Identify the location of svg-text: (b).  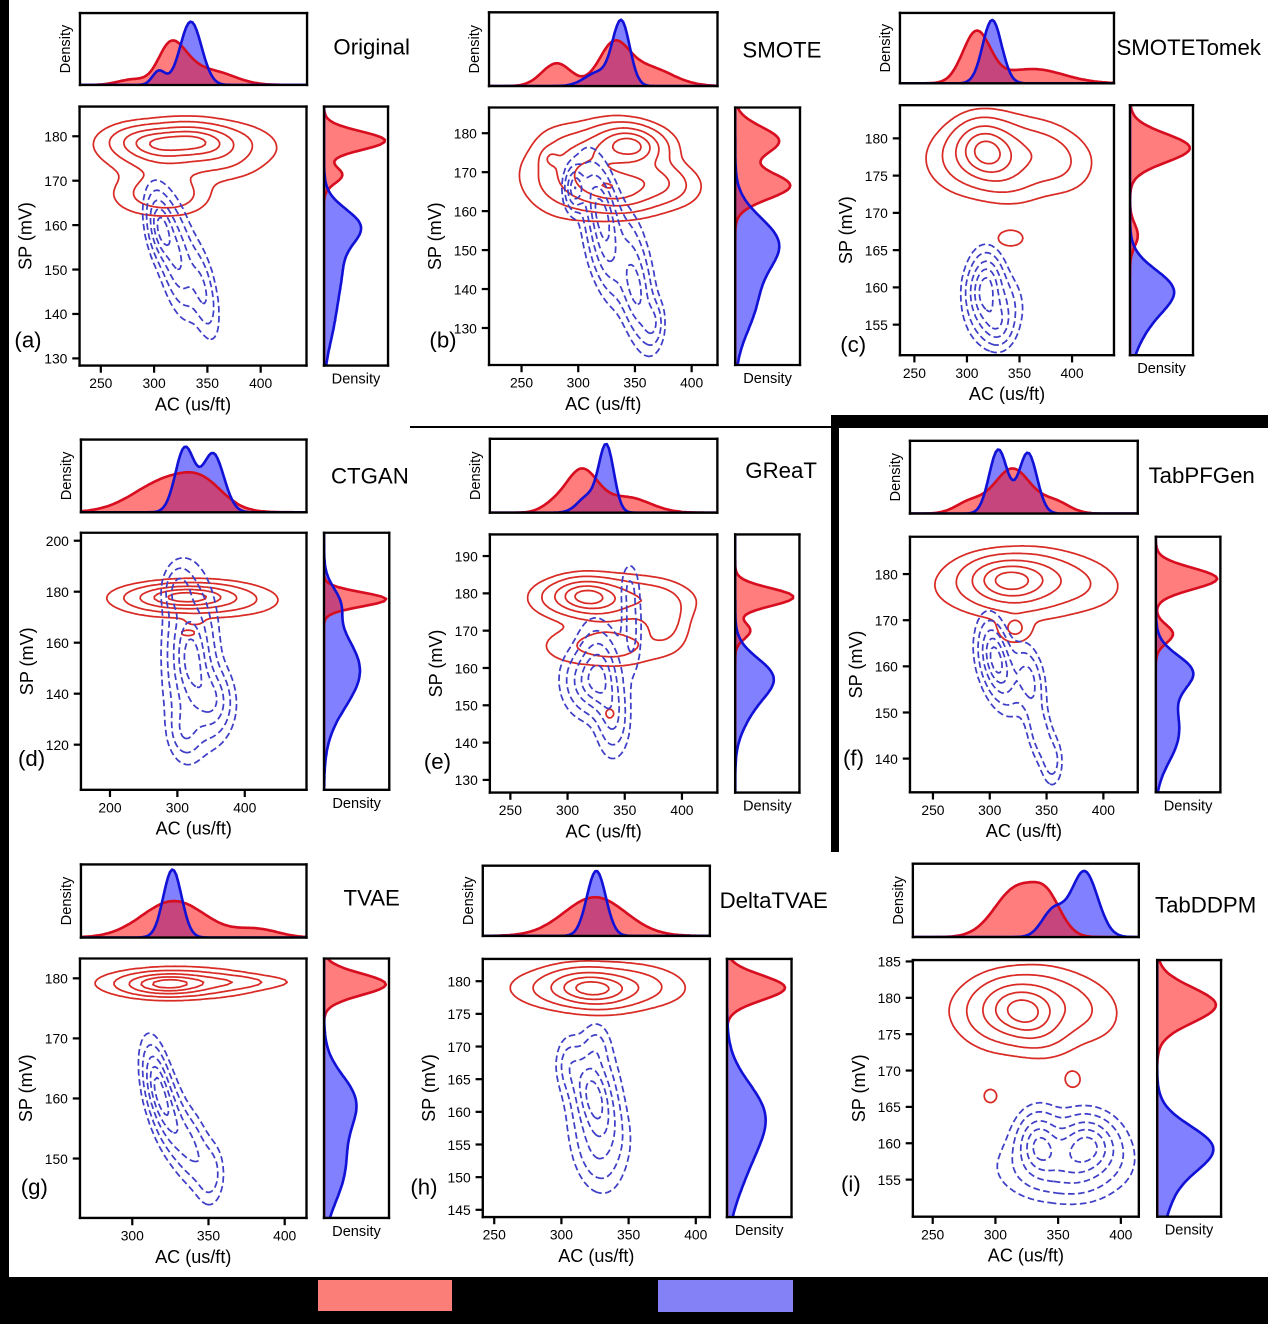
(442, 340).